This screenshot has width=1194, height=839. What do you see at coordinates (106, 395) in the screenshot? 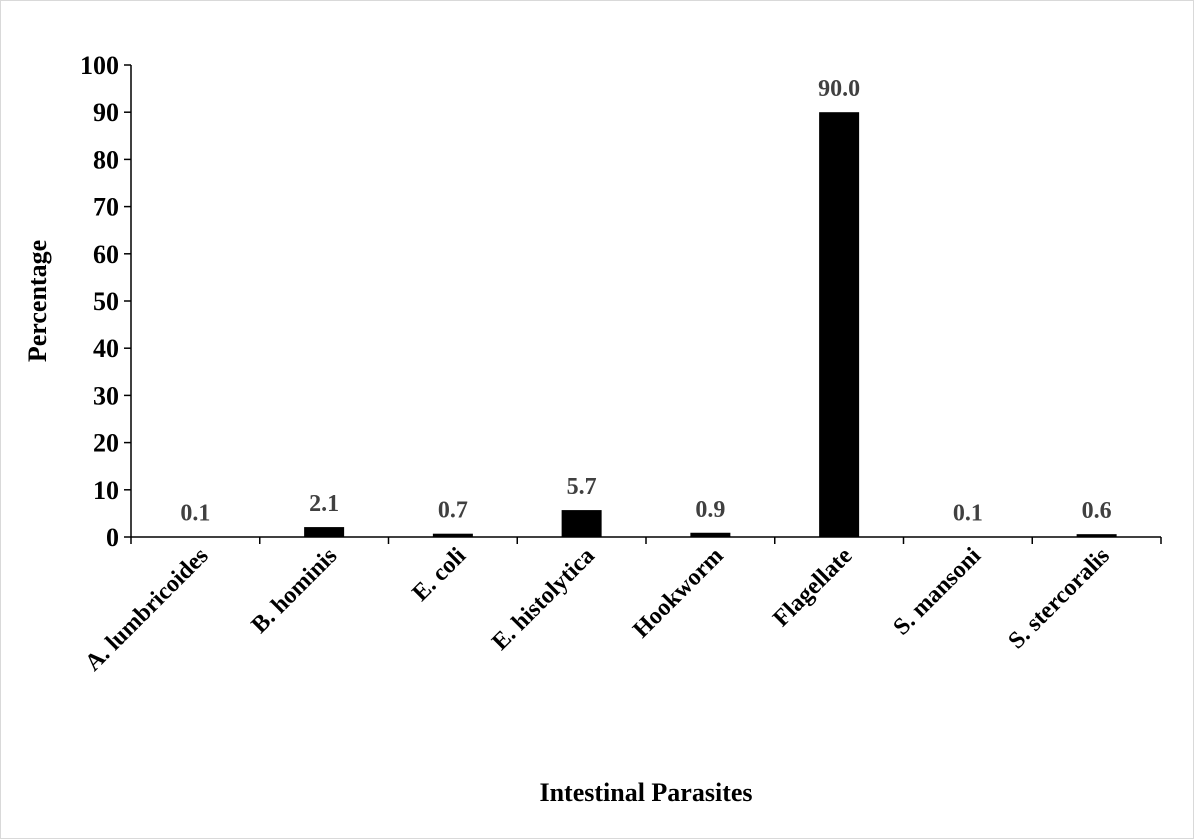
I see `y-tick-label: 30` at bounding box center [106, 395].